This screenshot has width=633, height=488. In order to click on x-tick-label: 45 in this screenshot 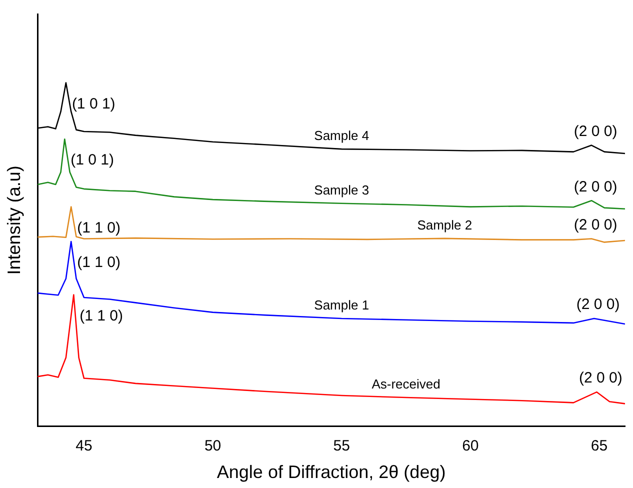, I will do `click(84, 446)`.